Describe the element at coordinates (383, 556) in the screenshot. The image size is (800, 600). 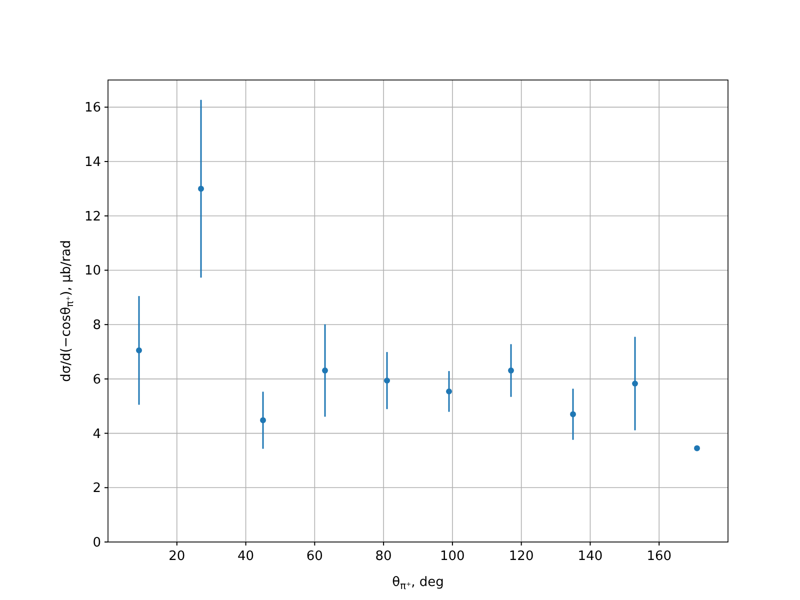
I see `x-tick-label: 80` at that location.